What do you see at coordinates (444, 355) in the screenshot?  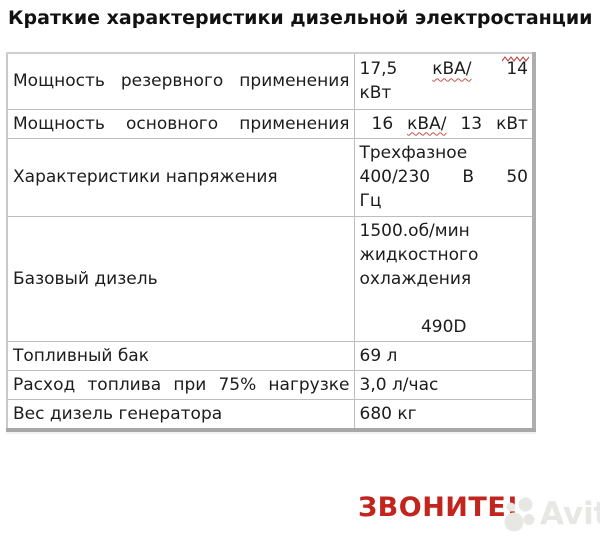 I see `spec-value: 69 л` at bounding box center [444, 355].